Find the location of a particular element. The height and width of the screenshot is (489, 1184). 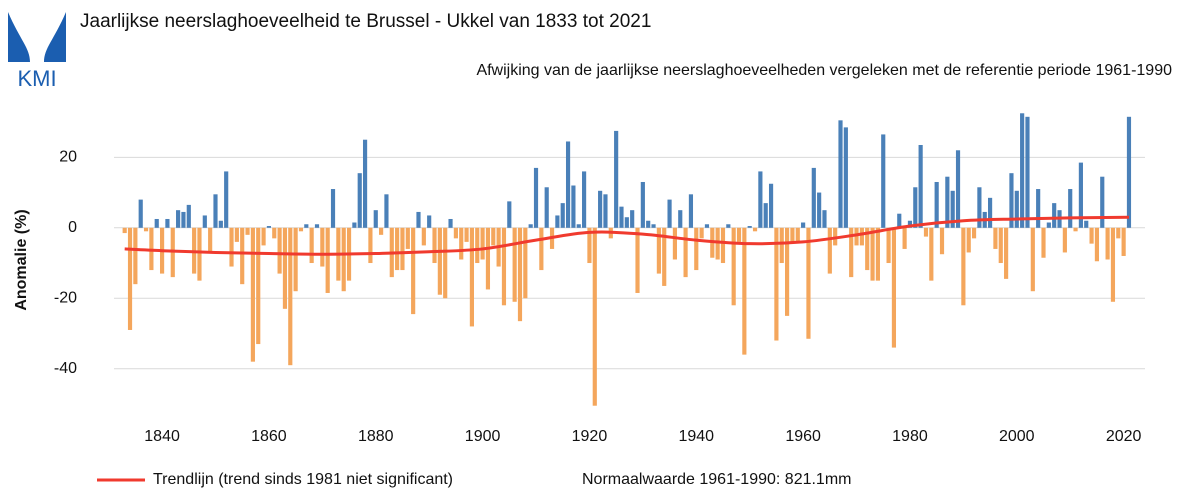

x-tick-label: 1940 is located at coordinates (696, 436).